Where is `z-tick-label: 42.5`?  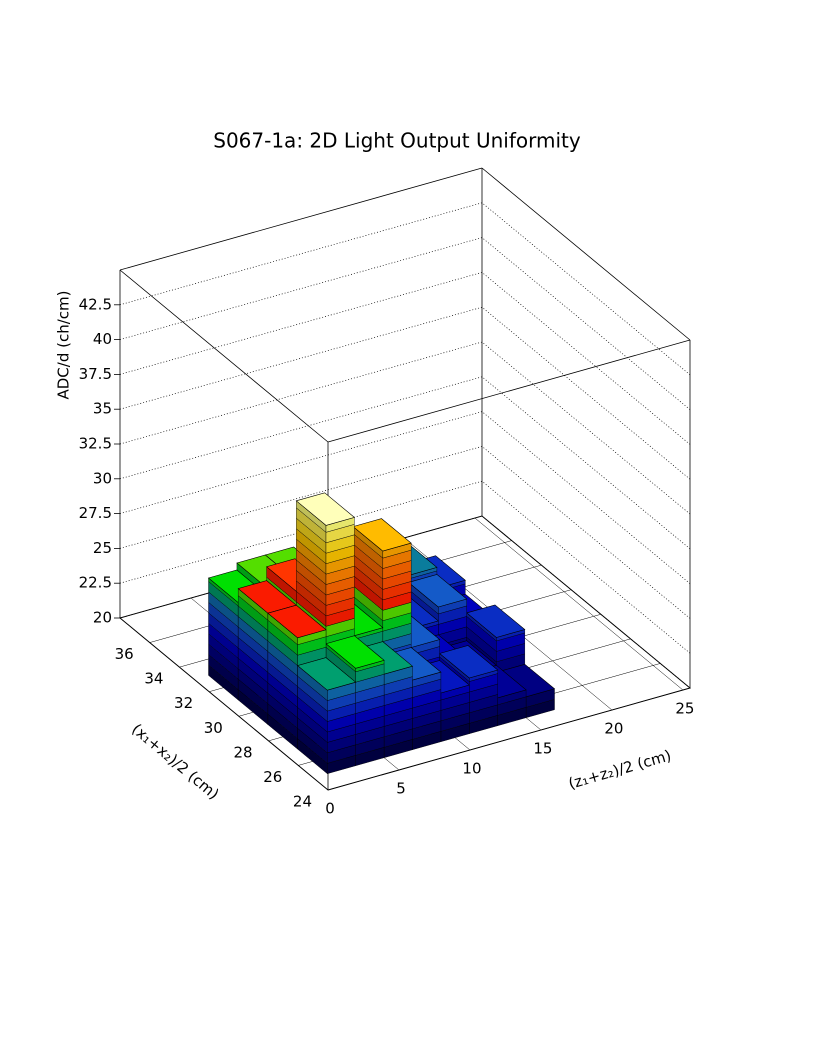
z-tick-label: 42.5 is located at coordinates (95, 304).